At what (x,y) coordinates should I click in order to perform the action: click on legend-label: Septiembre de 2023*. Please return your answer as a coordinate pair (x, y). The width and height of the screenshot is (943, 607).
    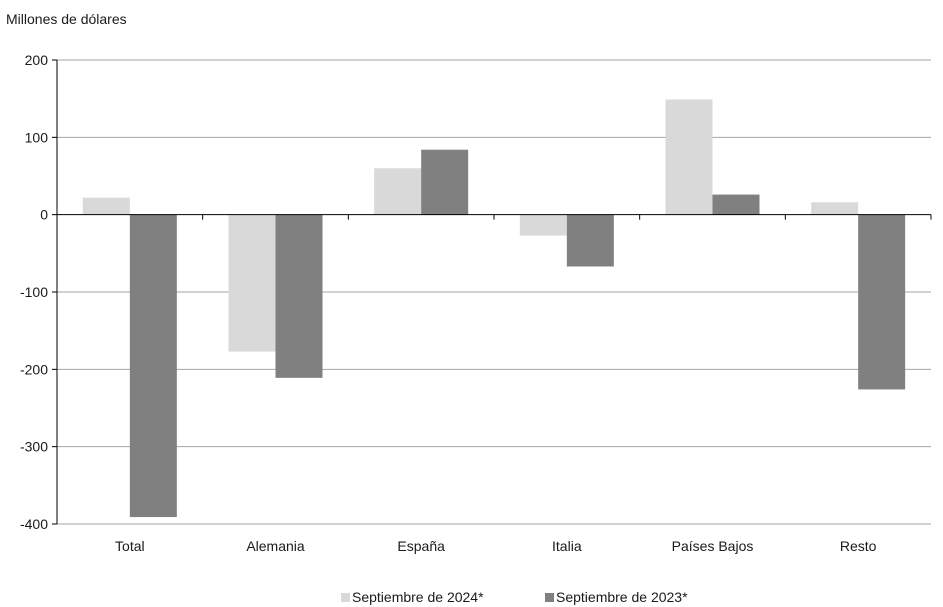
    Looking at the image, I should click on (622, 597).